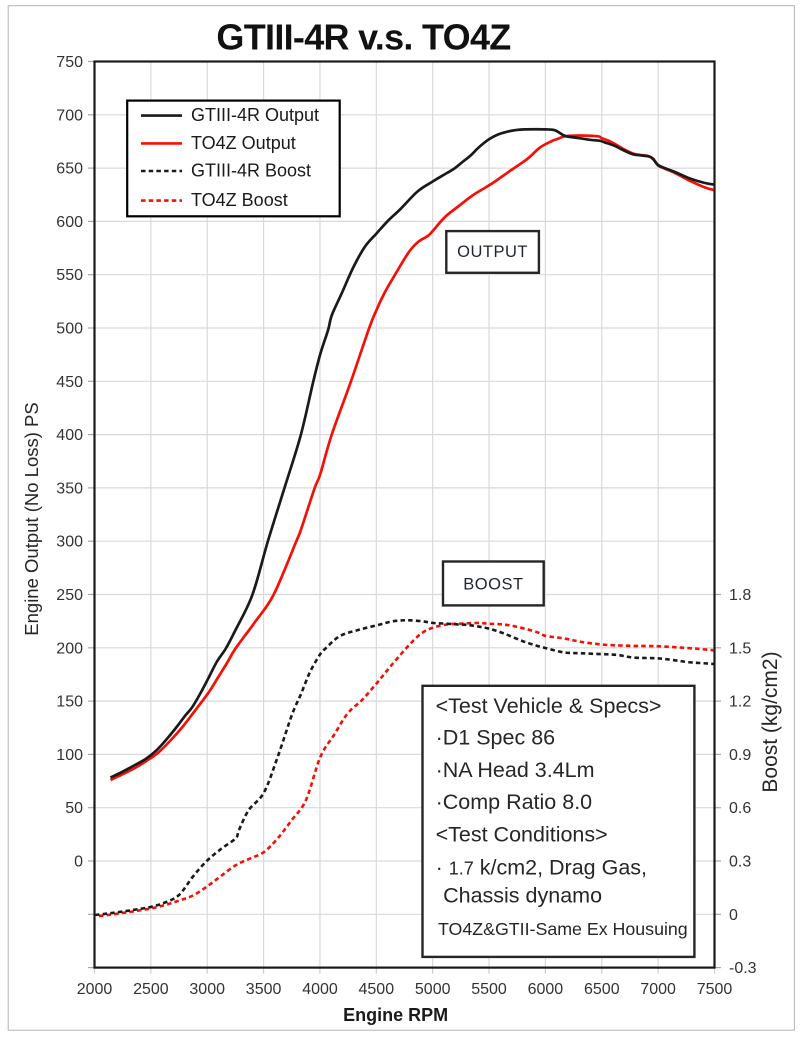 The image size is (800, 1039). Describe the element at coordinates (743, 968) in the screenshot. I see `svg-text: -0.3` at that location.